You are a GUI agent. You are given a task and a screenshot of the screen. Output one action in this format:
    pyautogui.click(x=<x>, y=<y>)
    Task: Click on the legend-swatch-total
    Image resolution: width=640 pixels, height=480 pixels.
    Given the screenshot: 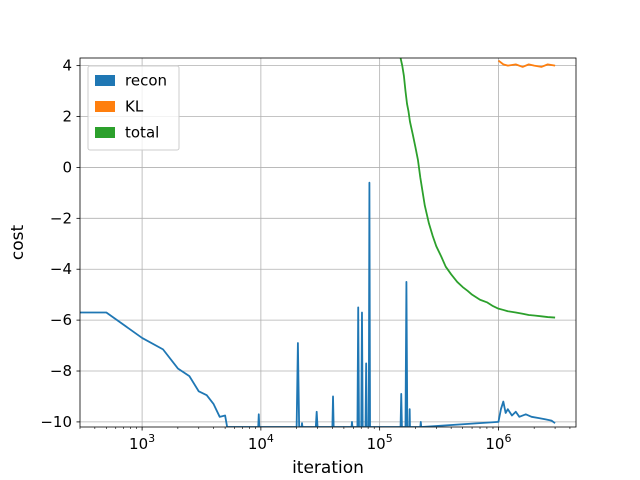 What is the action you would take?
    pyautogui.click(x=105, y=132)
    